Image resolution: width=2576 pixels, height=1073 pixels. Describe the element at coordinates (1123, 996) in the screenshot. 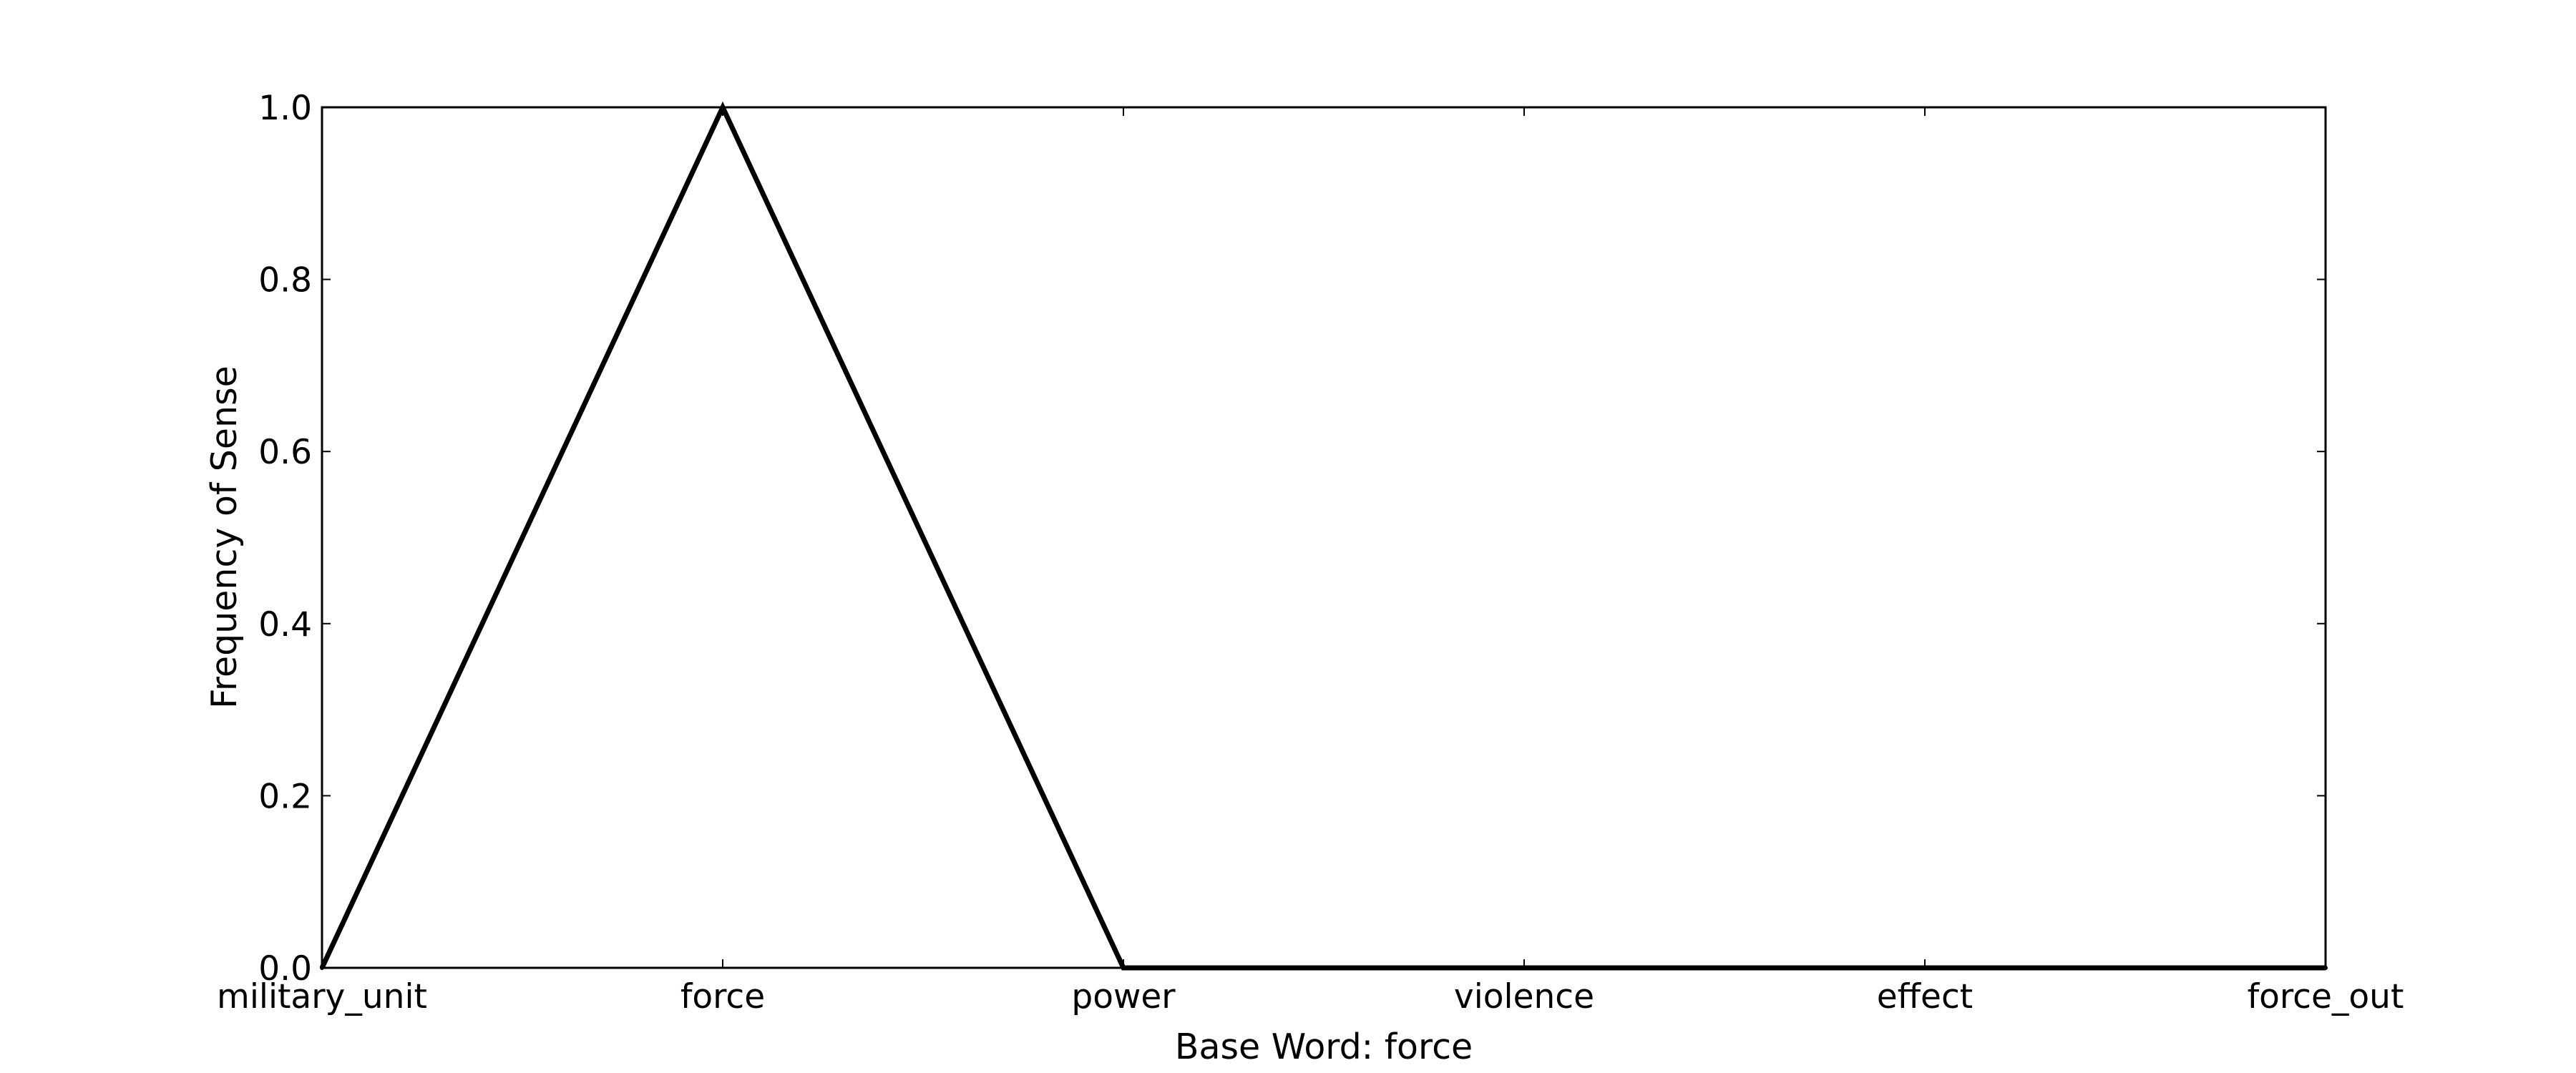

I see `x-tick-label: power` at that location.